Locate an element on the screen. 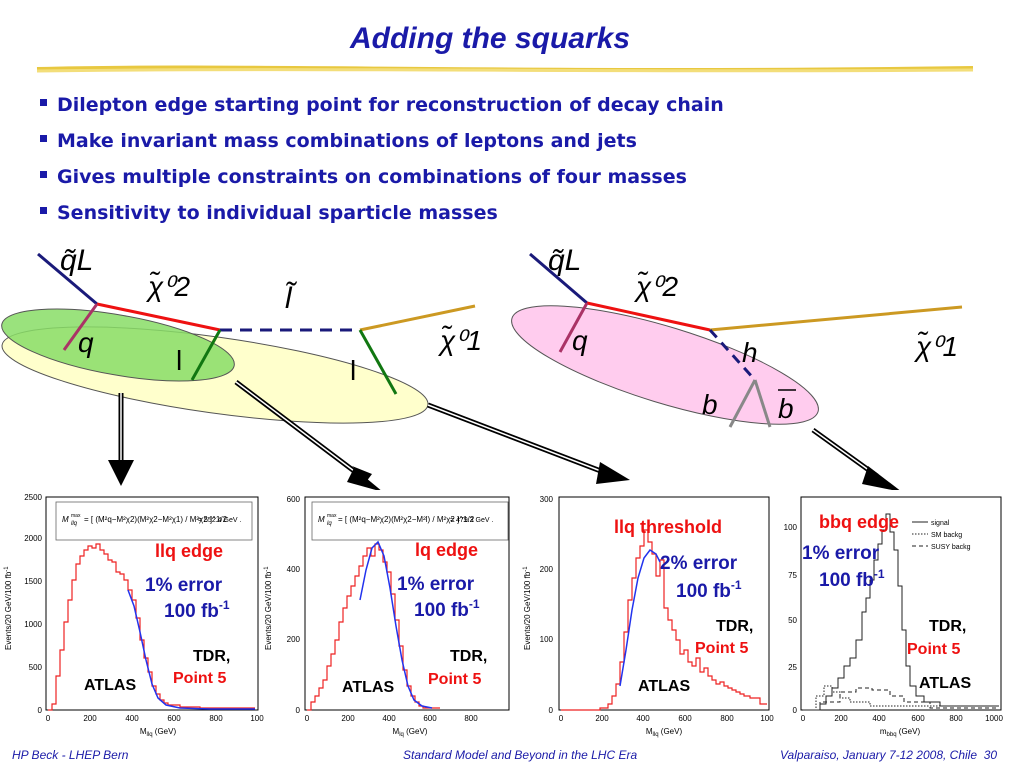 This screenshot has height=768, width=1024. legend-item: signal is located at coordinates (940, 523).